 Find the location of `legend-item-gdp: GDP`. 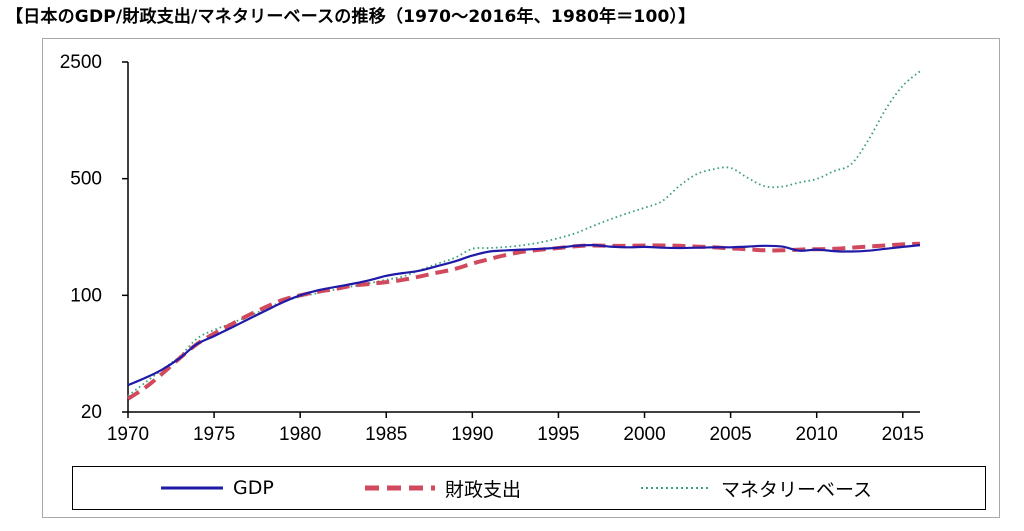

legend-item-gdp: GDP is located at coordinates (217, 488).